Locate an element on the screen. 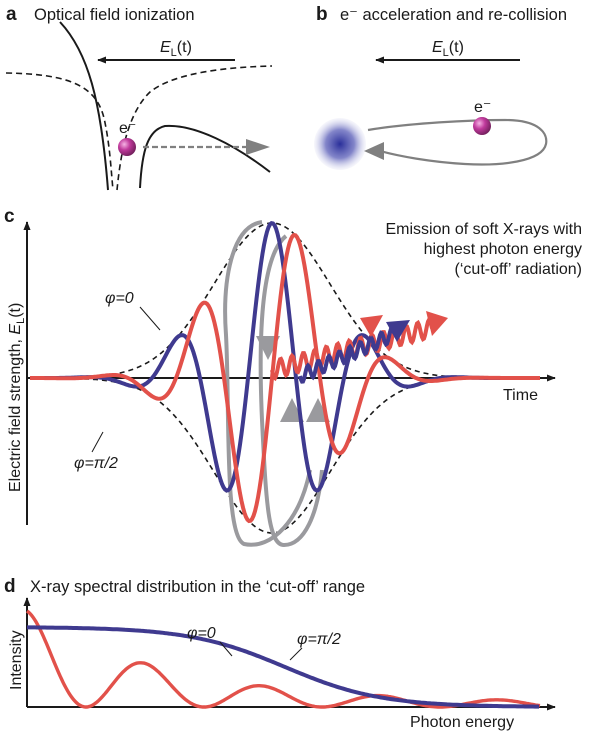 Image resolution: width=600 pixels, height=731 pixels. d-label-phi-0: φ=0 is located at coordinates (201, 633).